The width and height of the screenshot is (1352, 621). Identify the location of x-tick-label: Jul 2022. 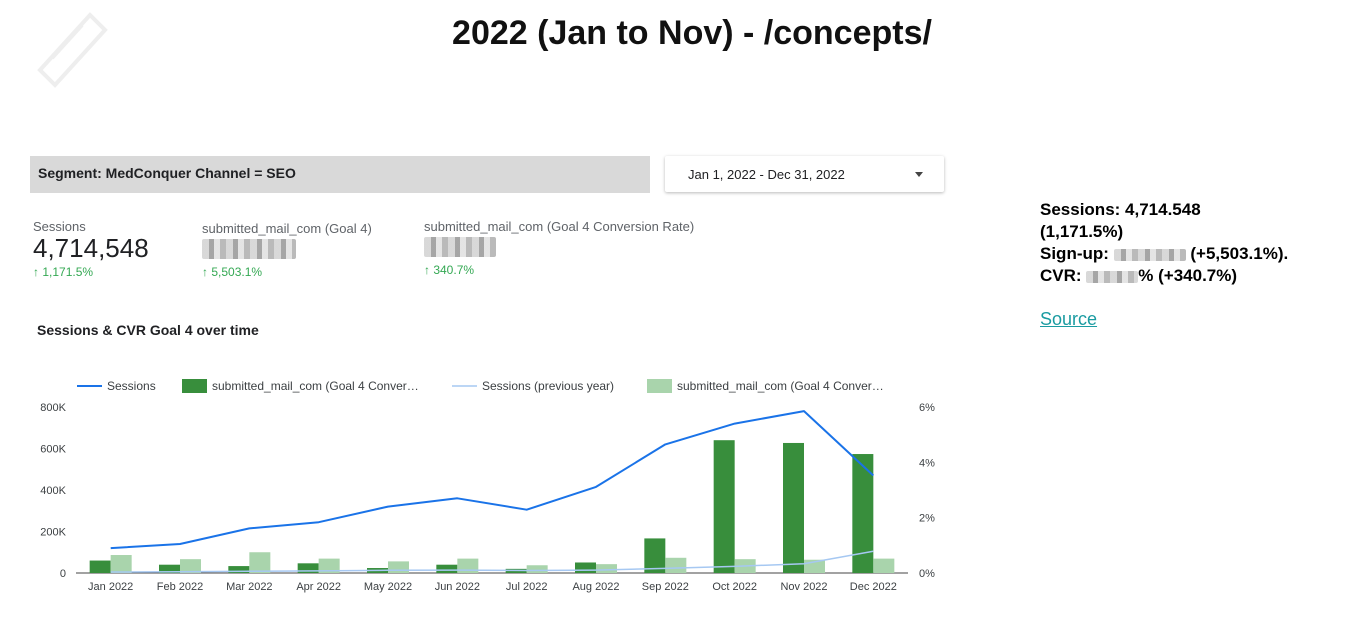
(527, 587).